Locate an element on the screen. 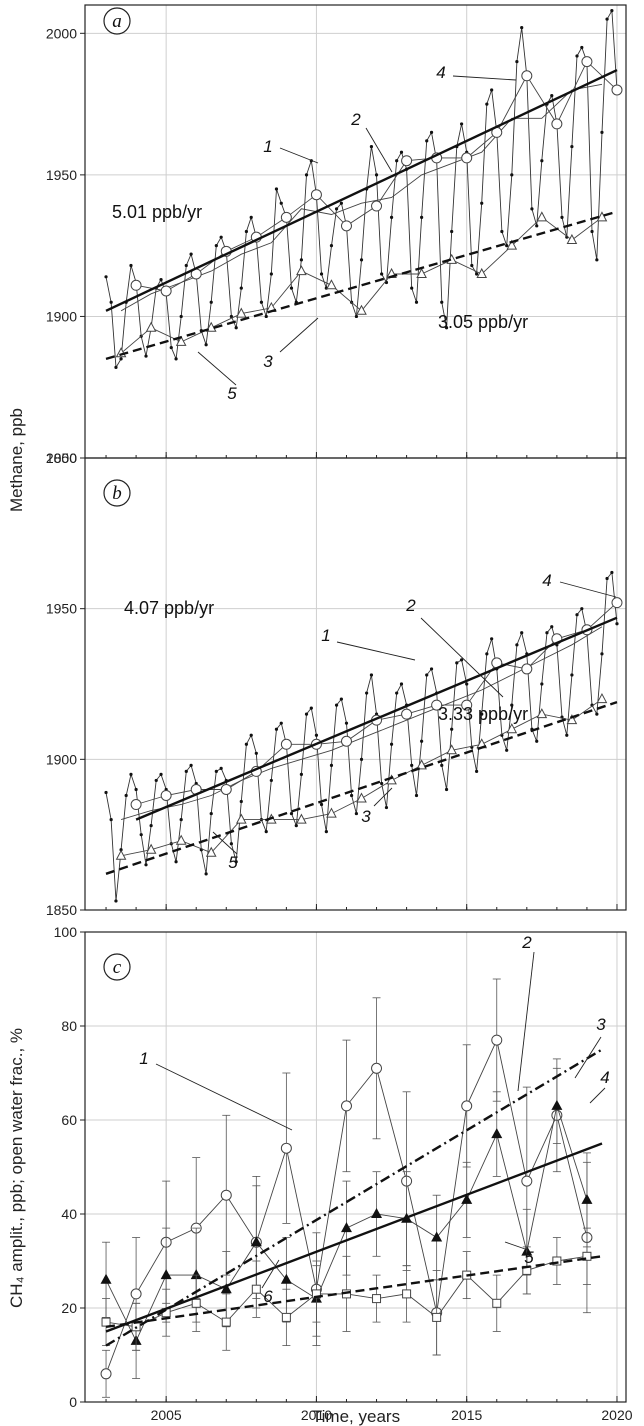 This screenshot has height=1426, width=644. panel-letter: a is located at coordinates (117, 21).